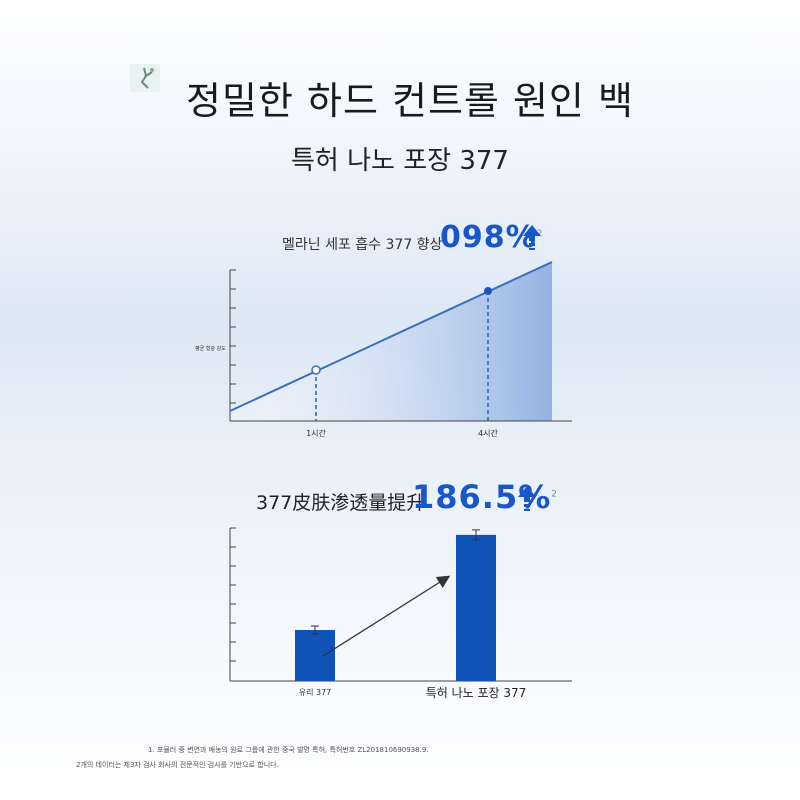 This screenshot has width=800, height=800. What do you see at coordinates (233, 594) in the screenshot?
I see `chart2-y-ticks` at bounding box center [233, 594].